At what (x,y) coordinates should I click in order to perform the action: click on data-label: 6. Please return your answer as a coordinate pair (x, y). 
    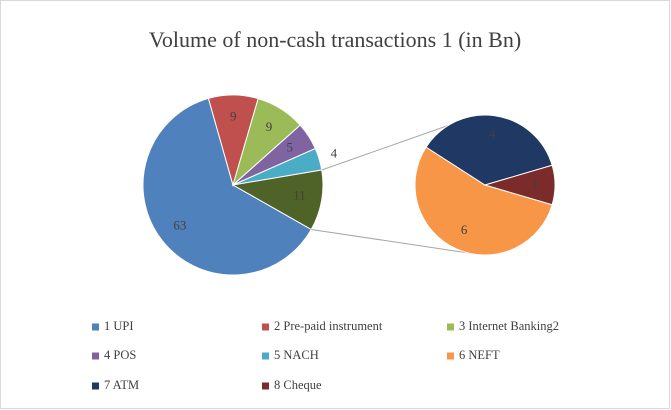
    Looking at the image, I should click on (464, 229).